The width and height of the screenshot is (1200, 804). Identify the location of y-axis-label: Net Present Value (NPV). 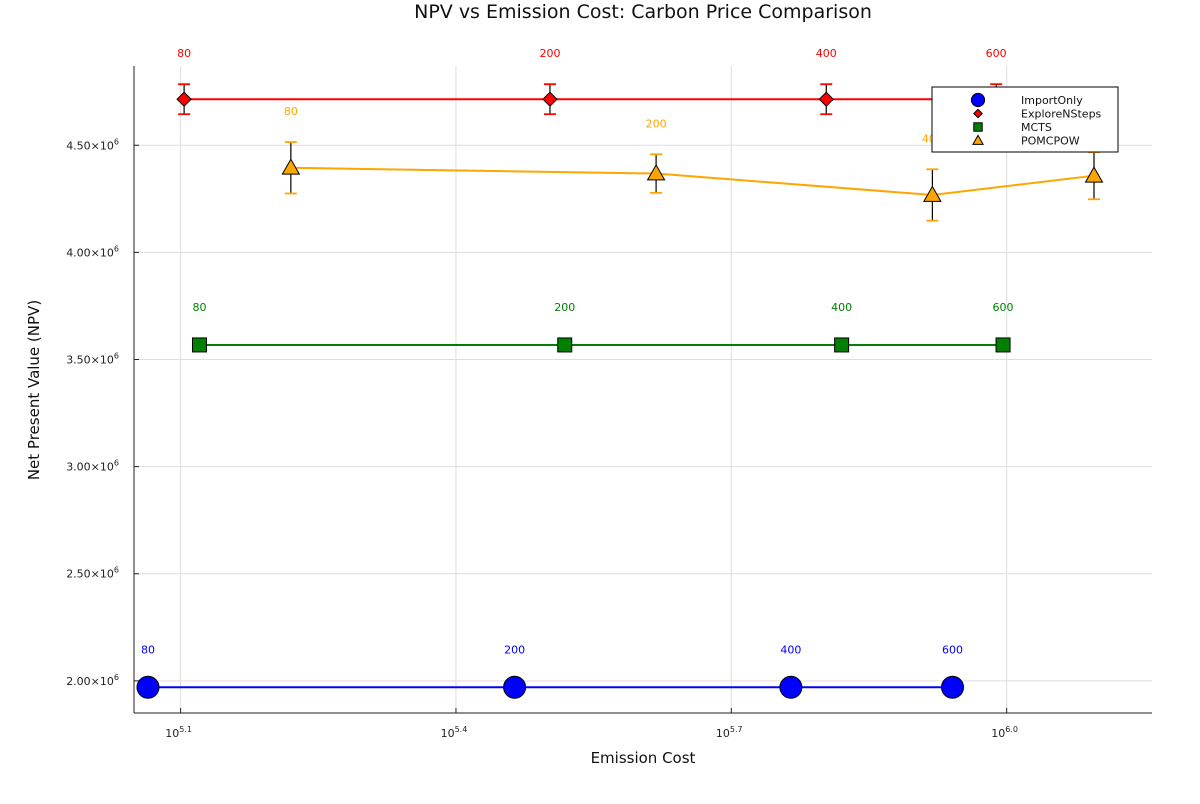
(34, 390).